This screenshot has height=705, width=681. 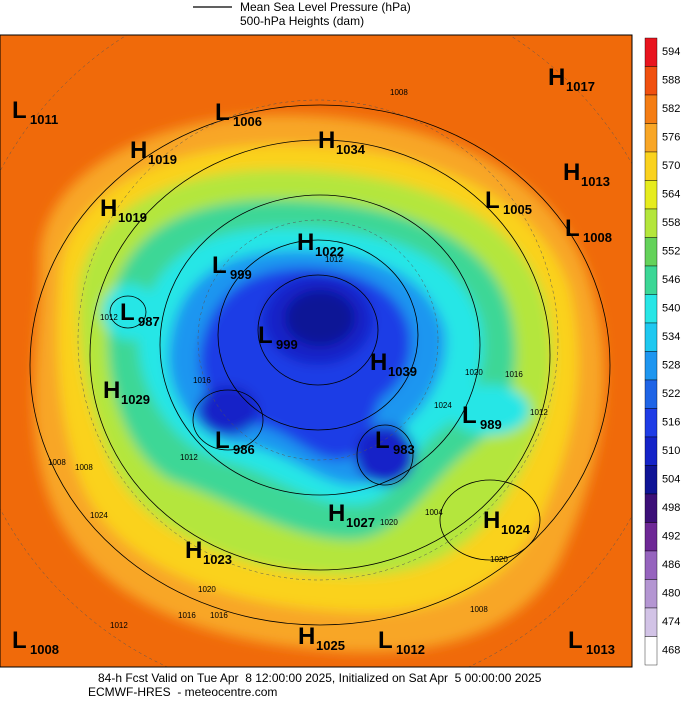 I want to click on footer-line2: ECMWF-HRES - meteocentre.com, so click(x=182, y=692).